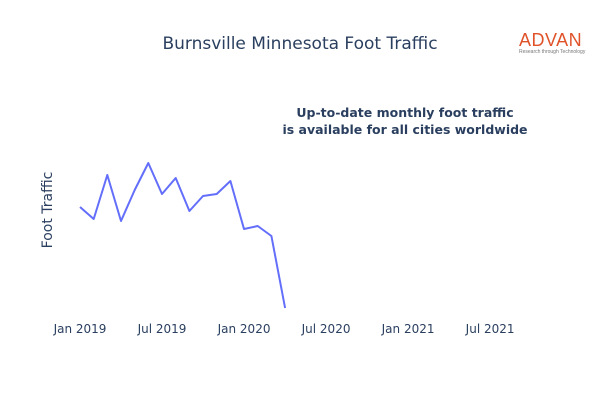 The image size is (600, 400). Describe the element at coordinates (552, 52) in the screenshot. I see `logo-tagline: Research through Technology` at that location.